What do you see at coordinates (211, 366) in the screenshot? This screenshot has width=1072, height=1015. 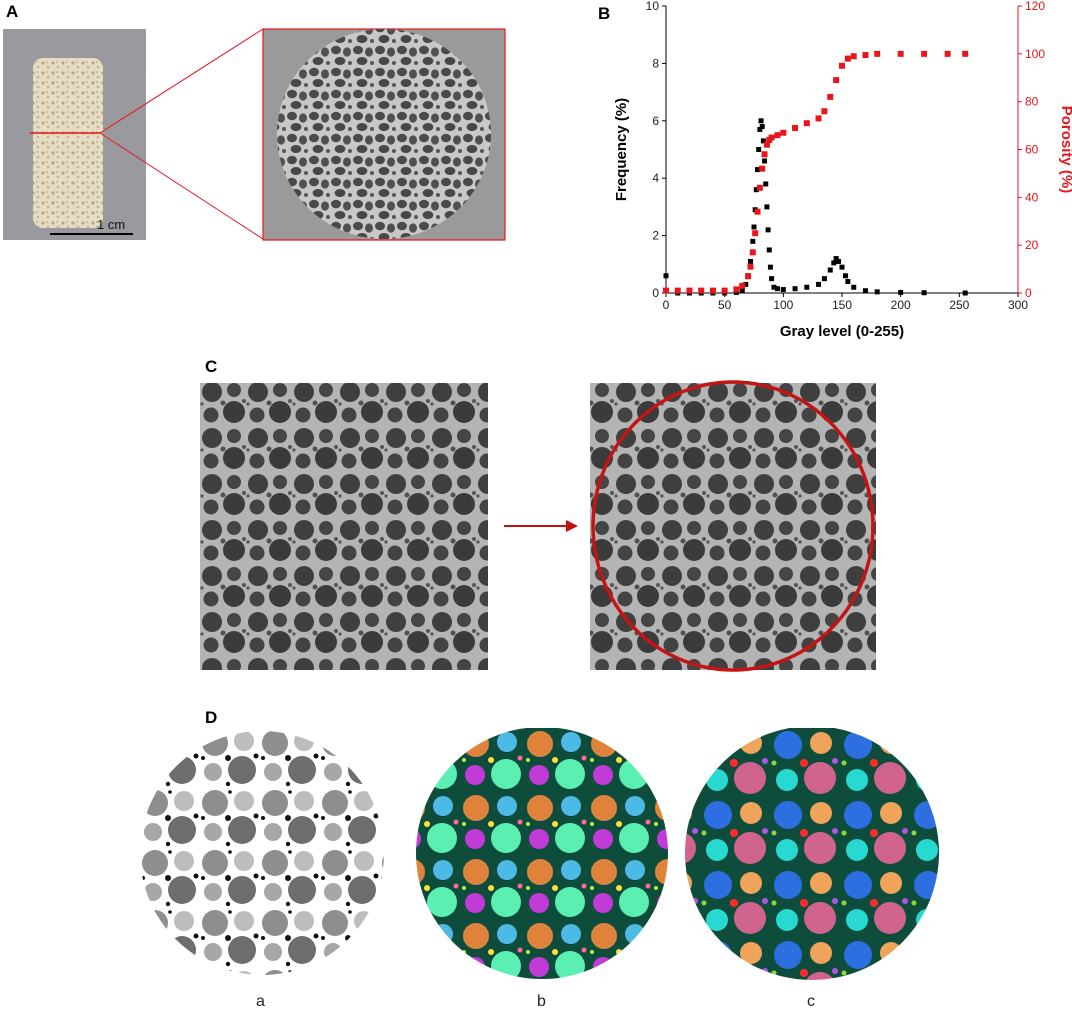 I see `panel-label-c: C` at bounding box center [211, 366].